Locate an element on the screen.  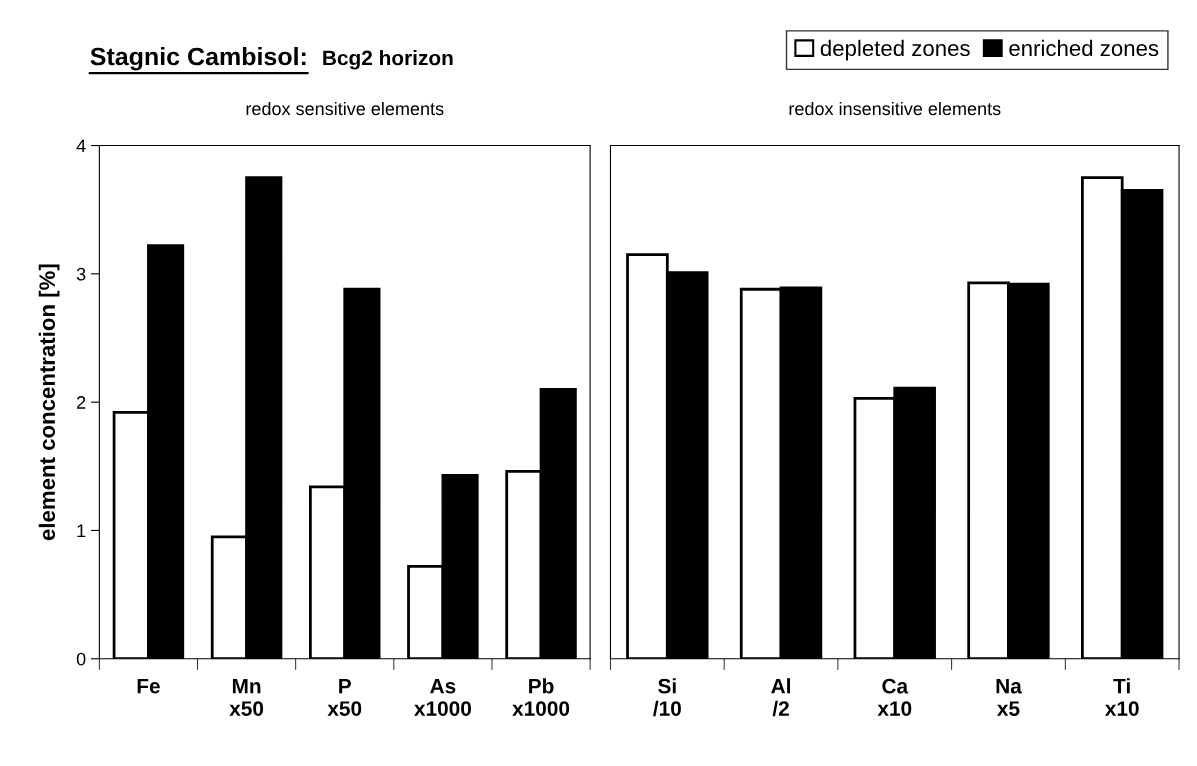
x-axis-title: redox insensitive elements is located at coordinates (895, 108).